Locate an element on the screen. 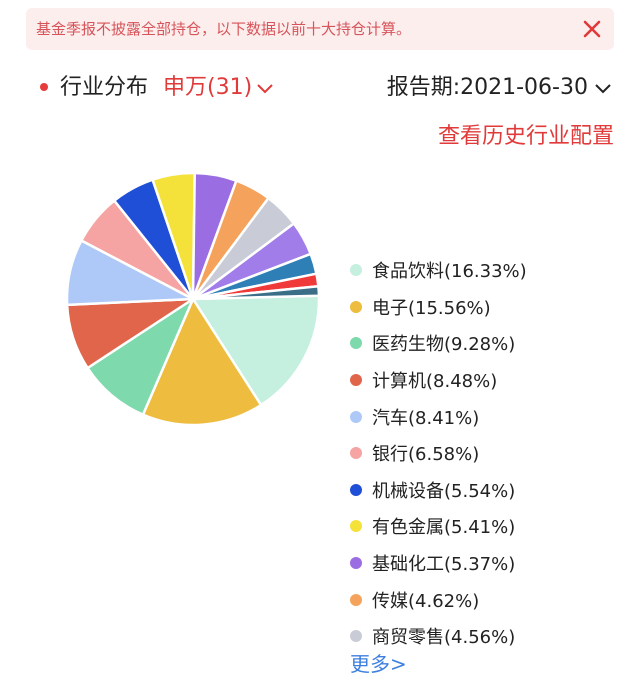 Image resolution: width=640 pixels, height=678 pixels. legend-label: 传媒(4.62%) is located at coordinates (426, 601).